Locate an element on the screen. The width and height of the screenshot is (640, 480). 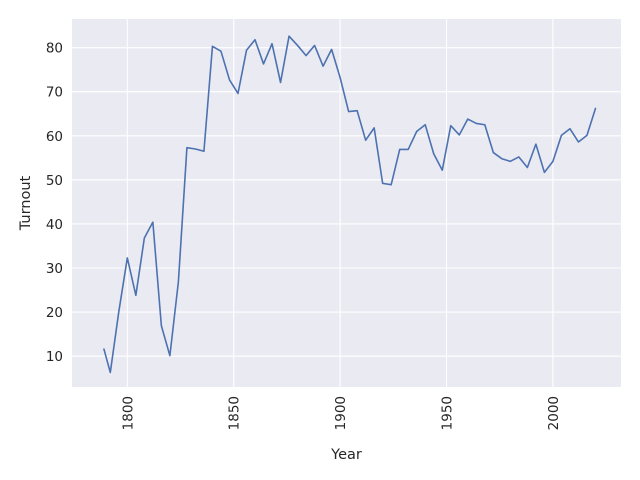
x-tick-label-1800: 1800 is located at coordinates (128, 413).